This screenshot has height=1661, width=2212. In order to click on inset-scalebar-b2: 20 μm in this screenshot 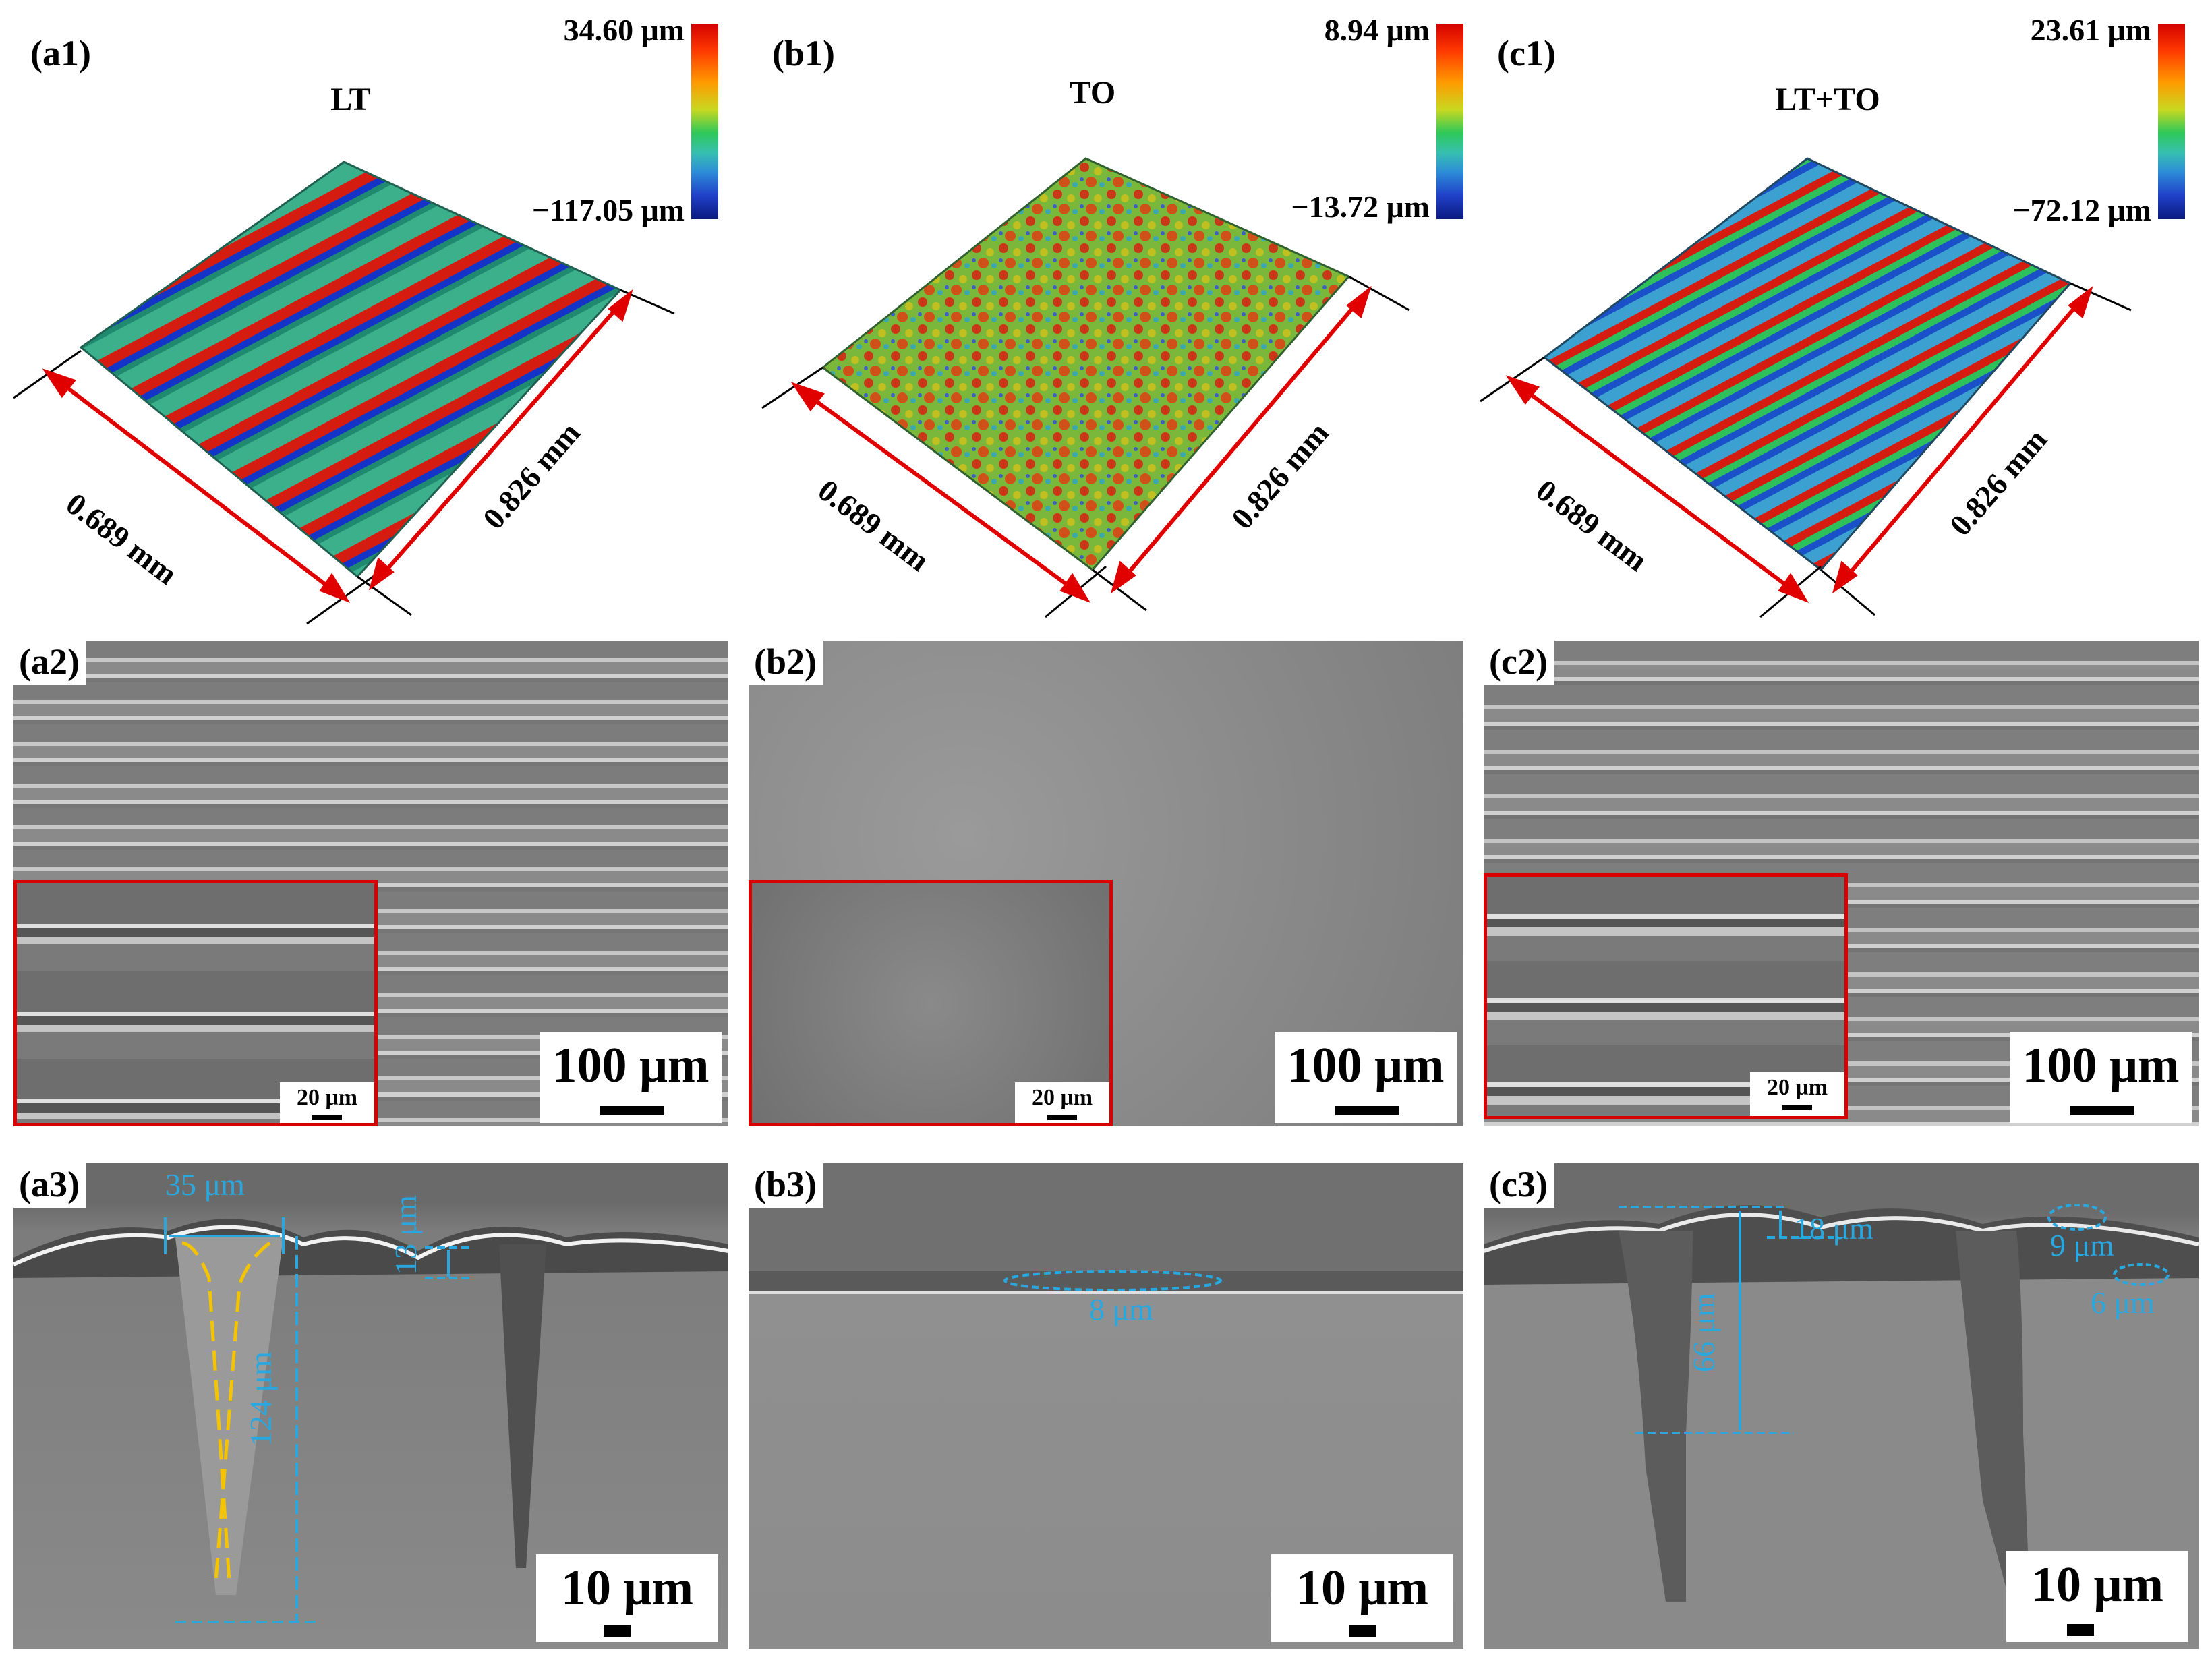, I will do `click(1062, 1102)`.